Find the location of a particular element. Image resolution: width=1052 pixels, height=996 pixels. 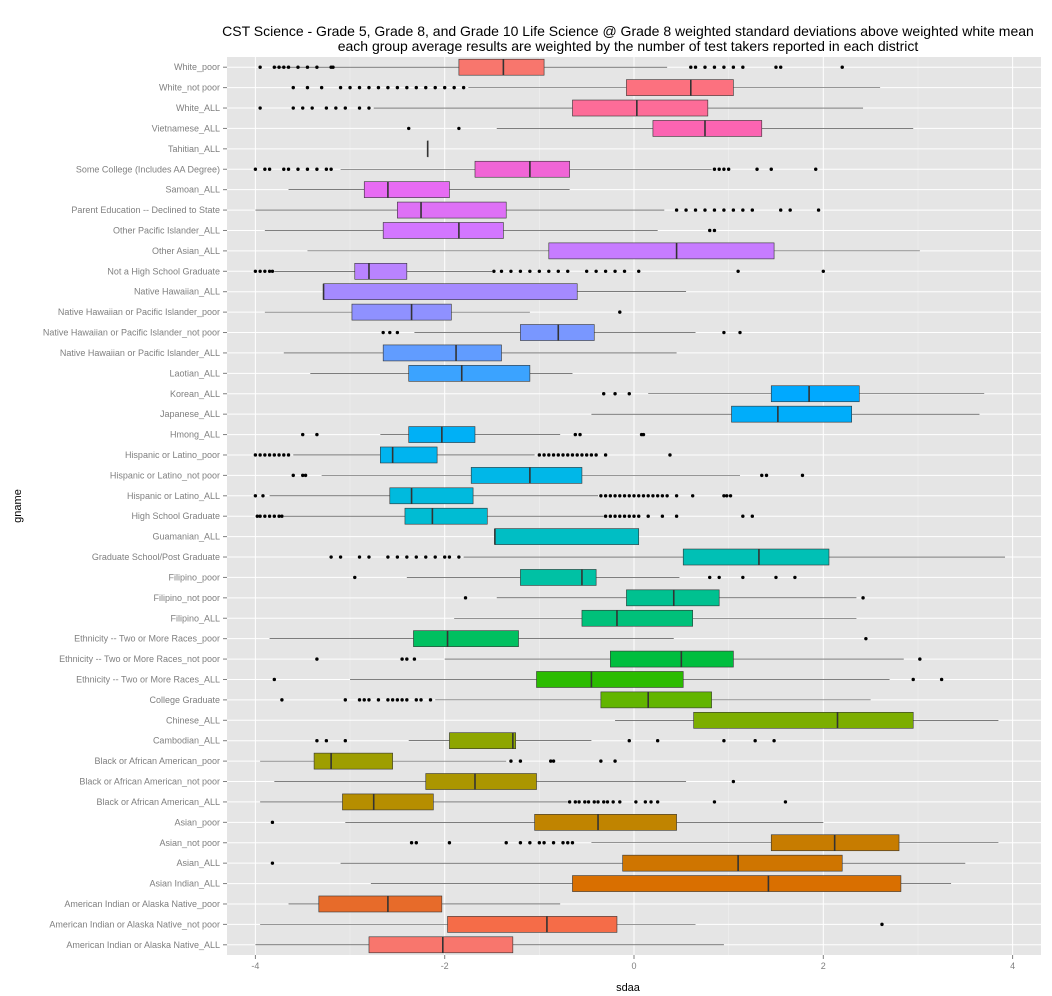

category-label: Other Asian_ALL is located at coordinates (186, 251).